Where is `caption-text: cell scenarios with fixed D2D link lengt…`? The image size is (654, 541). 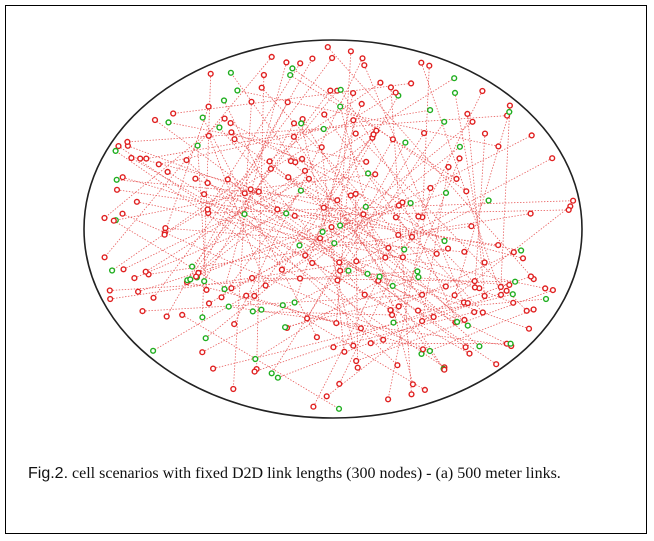 caption-text: cell scenarios with fixed D2D link lengt… is located at coordinates (314, 473).